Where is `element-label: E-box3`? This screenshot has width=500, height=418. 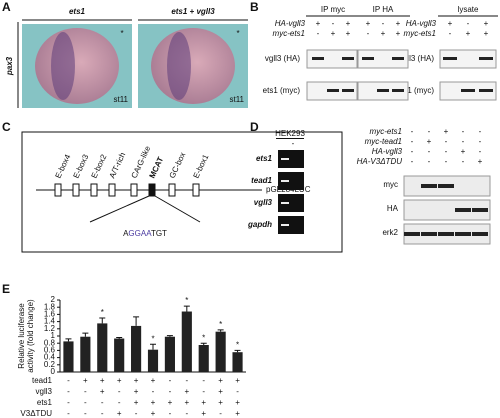 element-label: E-box3 is located at coordinates (81, 165).